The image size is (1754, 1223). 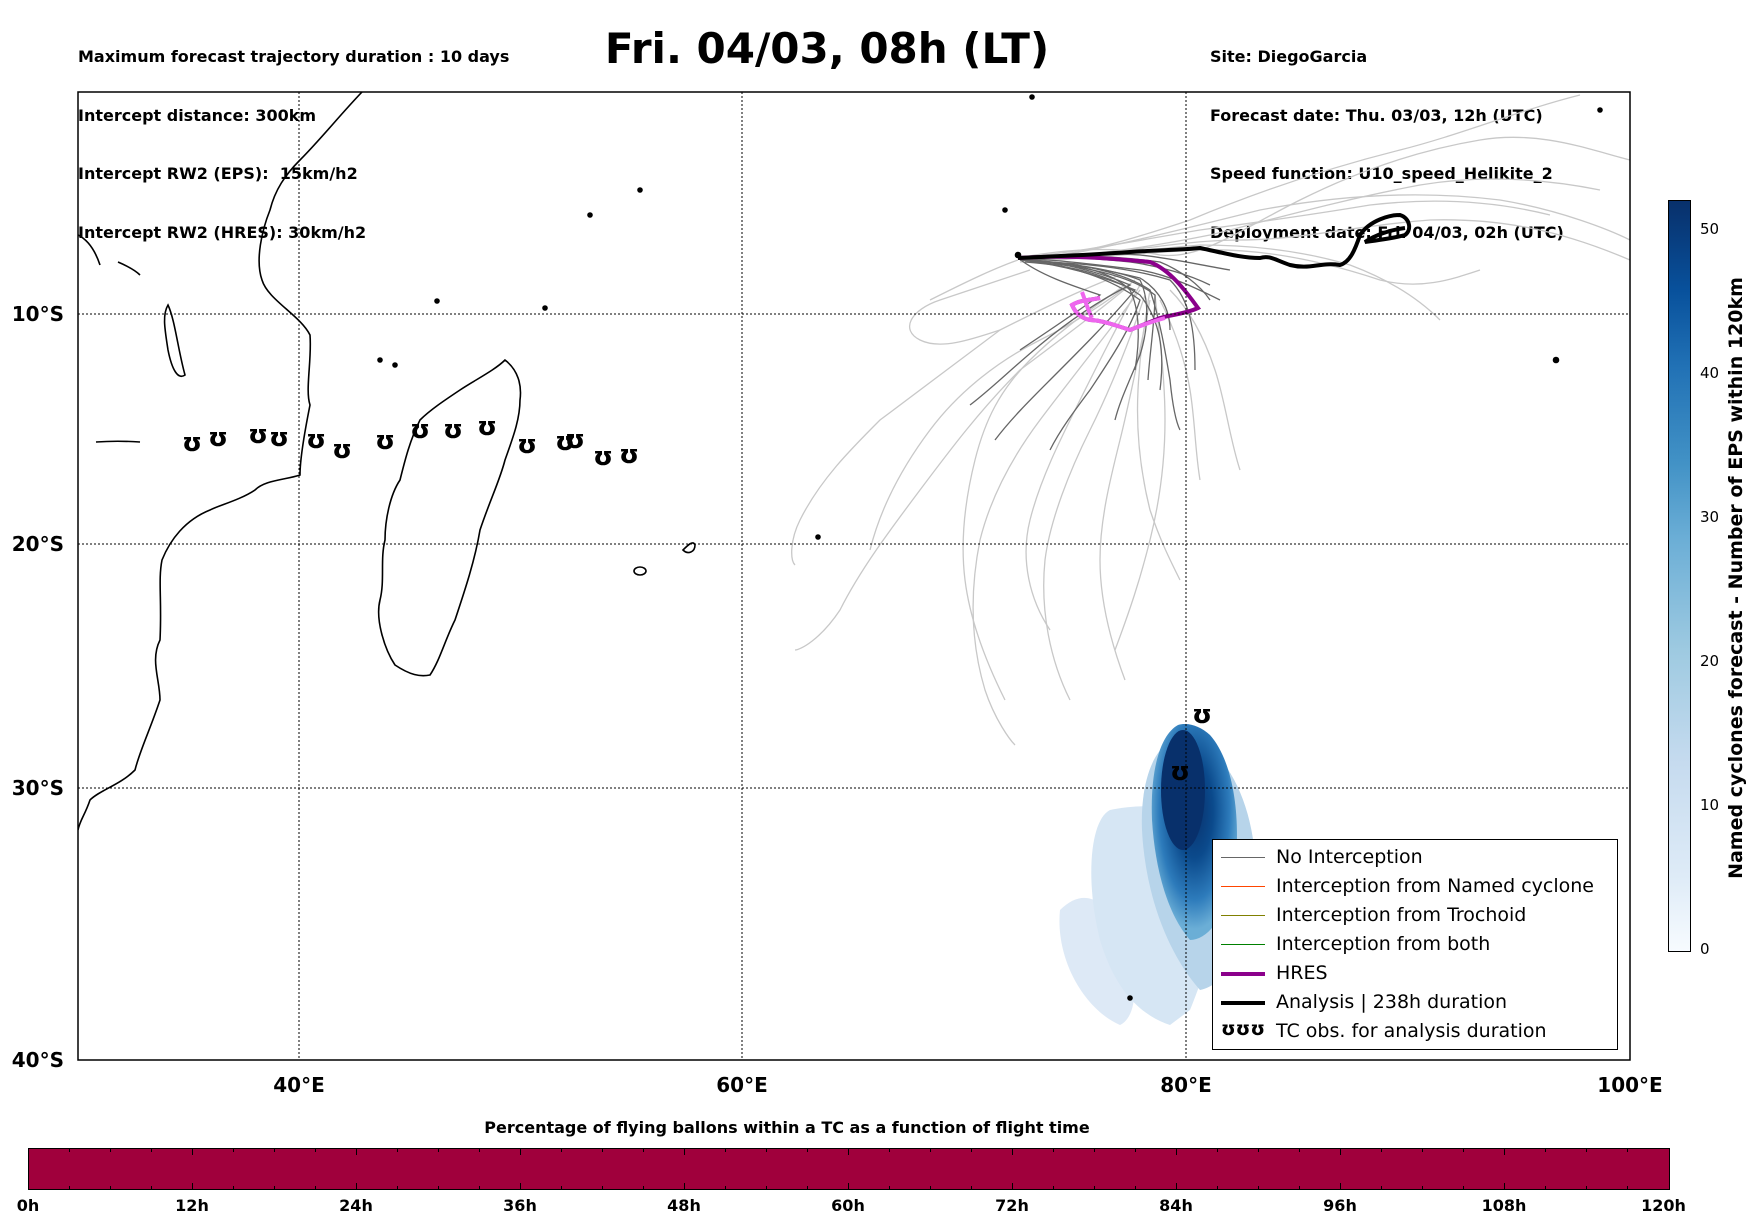 What do you see at coordinates (1710, 373) in the screenshot?
I see `colorbar-tick: 40` at bounding box center [1710, 373].